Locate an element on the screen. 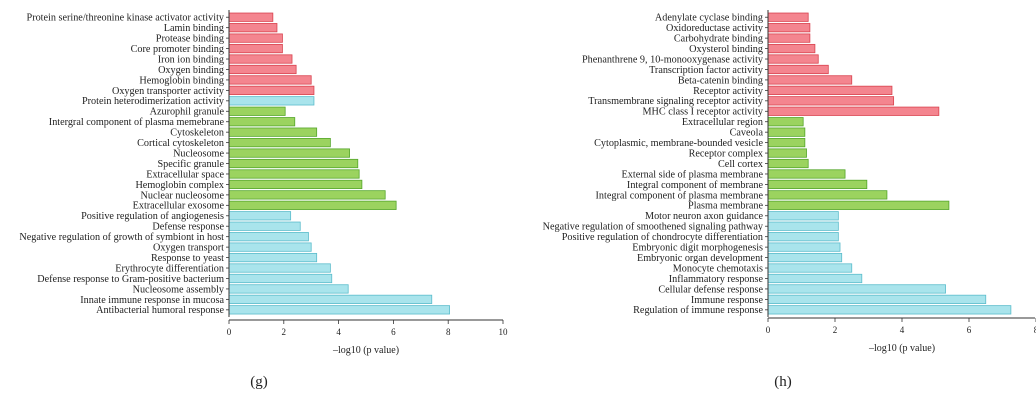 The image size is (1036, 396). x-axis-label: –log10 (p value) is located at coordinates (901, 348).